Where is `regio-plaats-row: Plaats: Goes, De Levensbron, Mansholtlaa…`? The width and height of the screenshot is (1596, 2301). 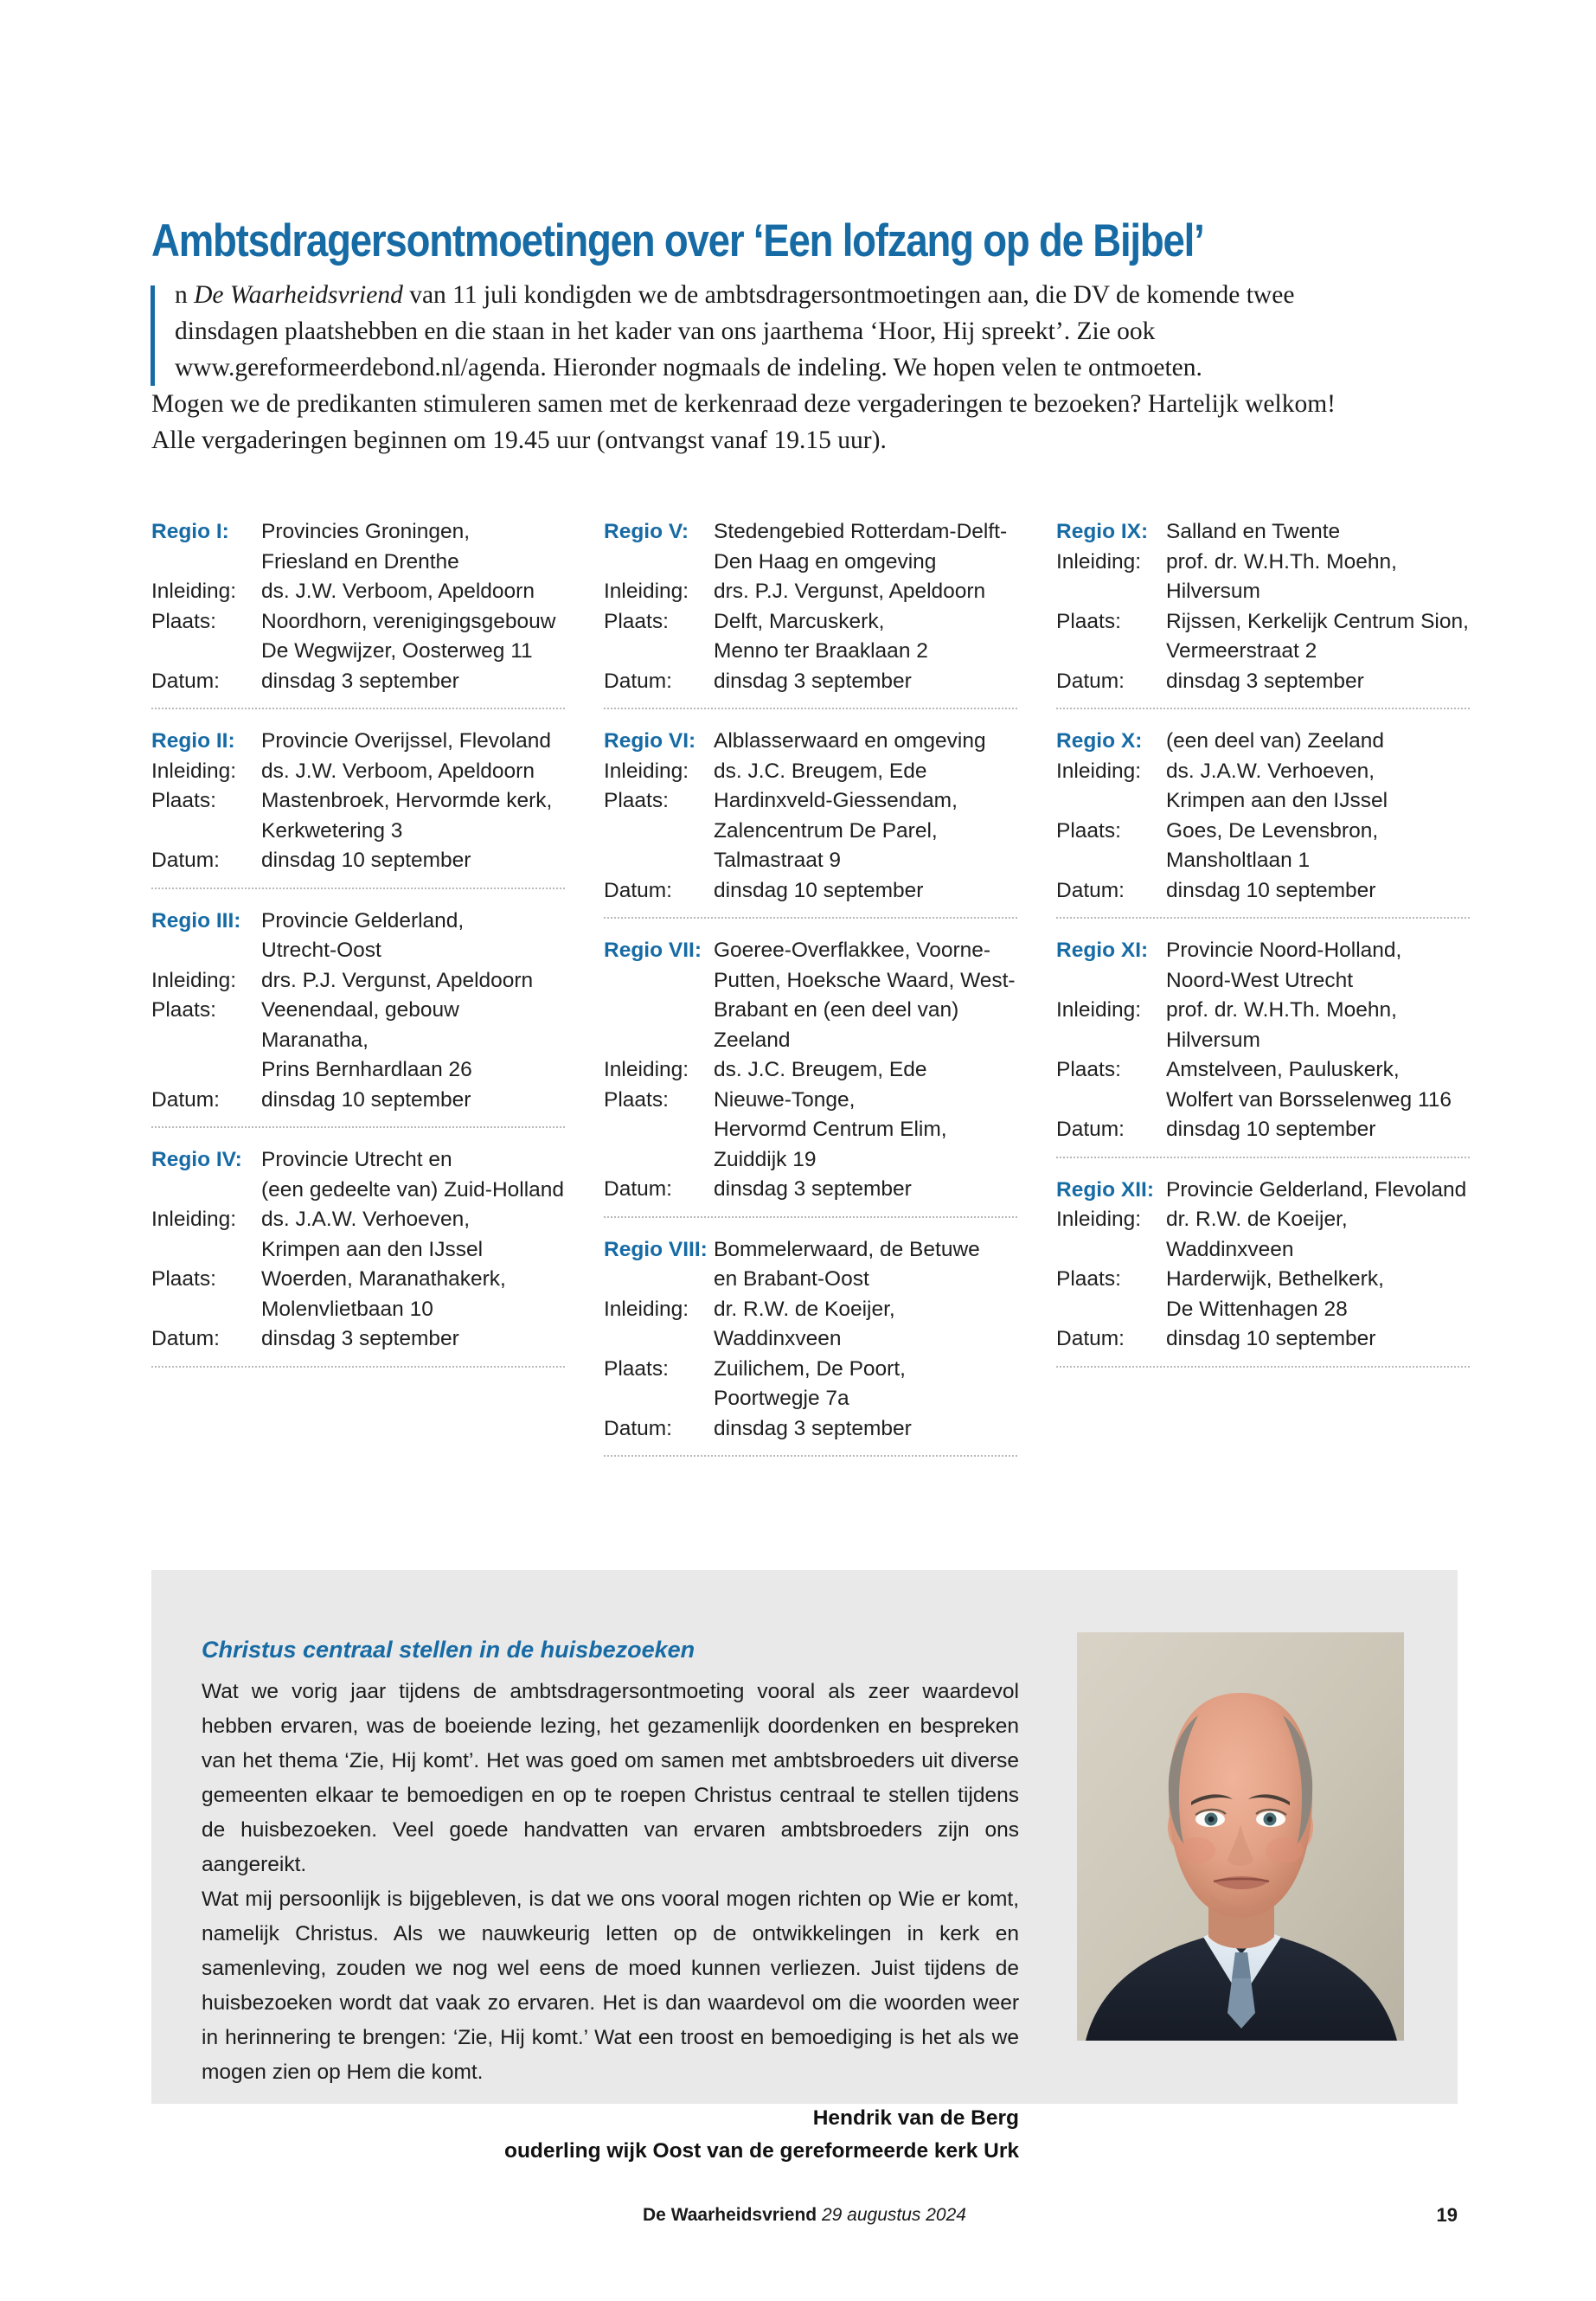
regio-plaats-row: Plaats: Goes, De Levensbron, Mansholtlaa… is located at coordinates (1263, 846).